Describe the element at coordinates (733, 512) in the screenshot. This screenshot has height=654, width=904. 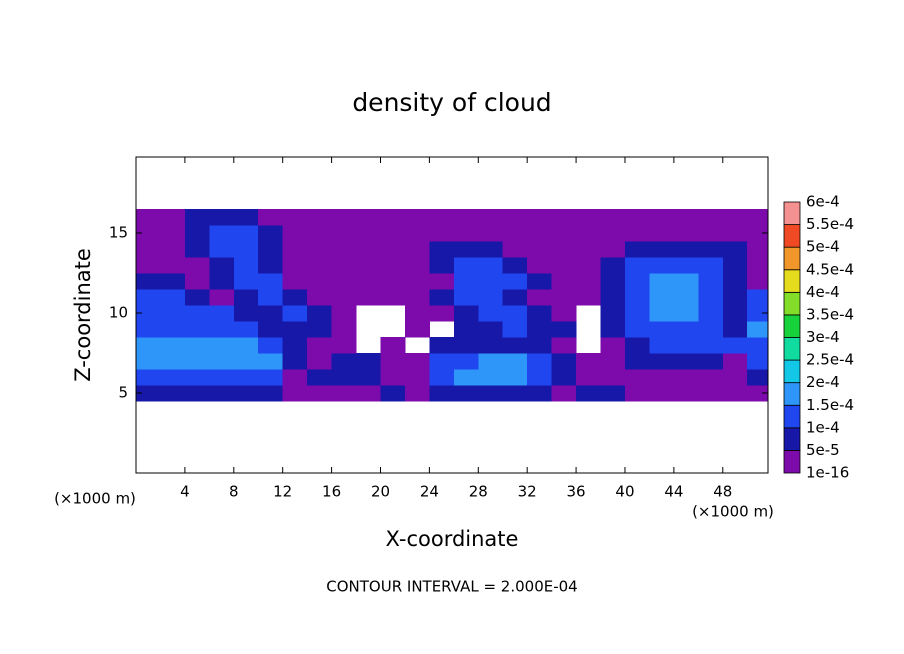
I see `x-unit-label: (×1000 m)` at that location.